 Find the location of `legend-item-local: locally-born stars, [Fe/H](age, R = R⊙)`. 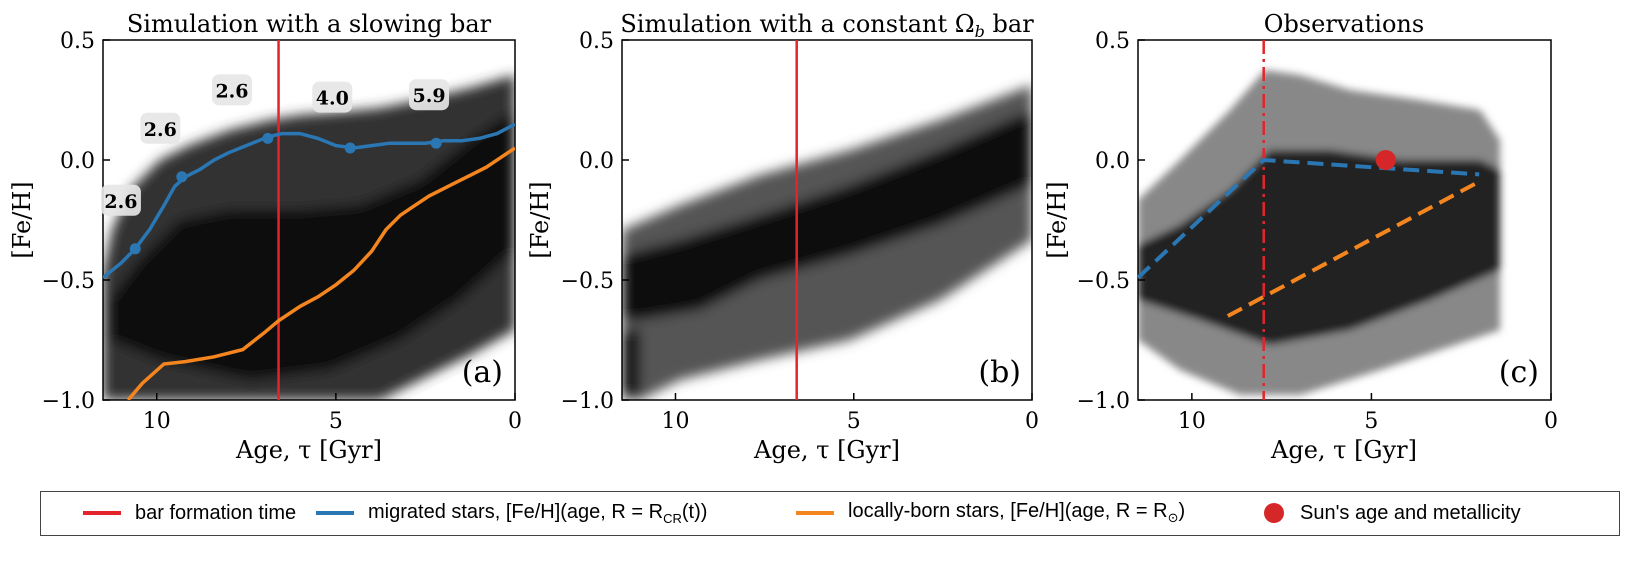

legend-item-local: locally-born stars, [Fe/H](age, R = R⊙) is located at coordinates (990, 513).